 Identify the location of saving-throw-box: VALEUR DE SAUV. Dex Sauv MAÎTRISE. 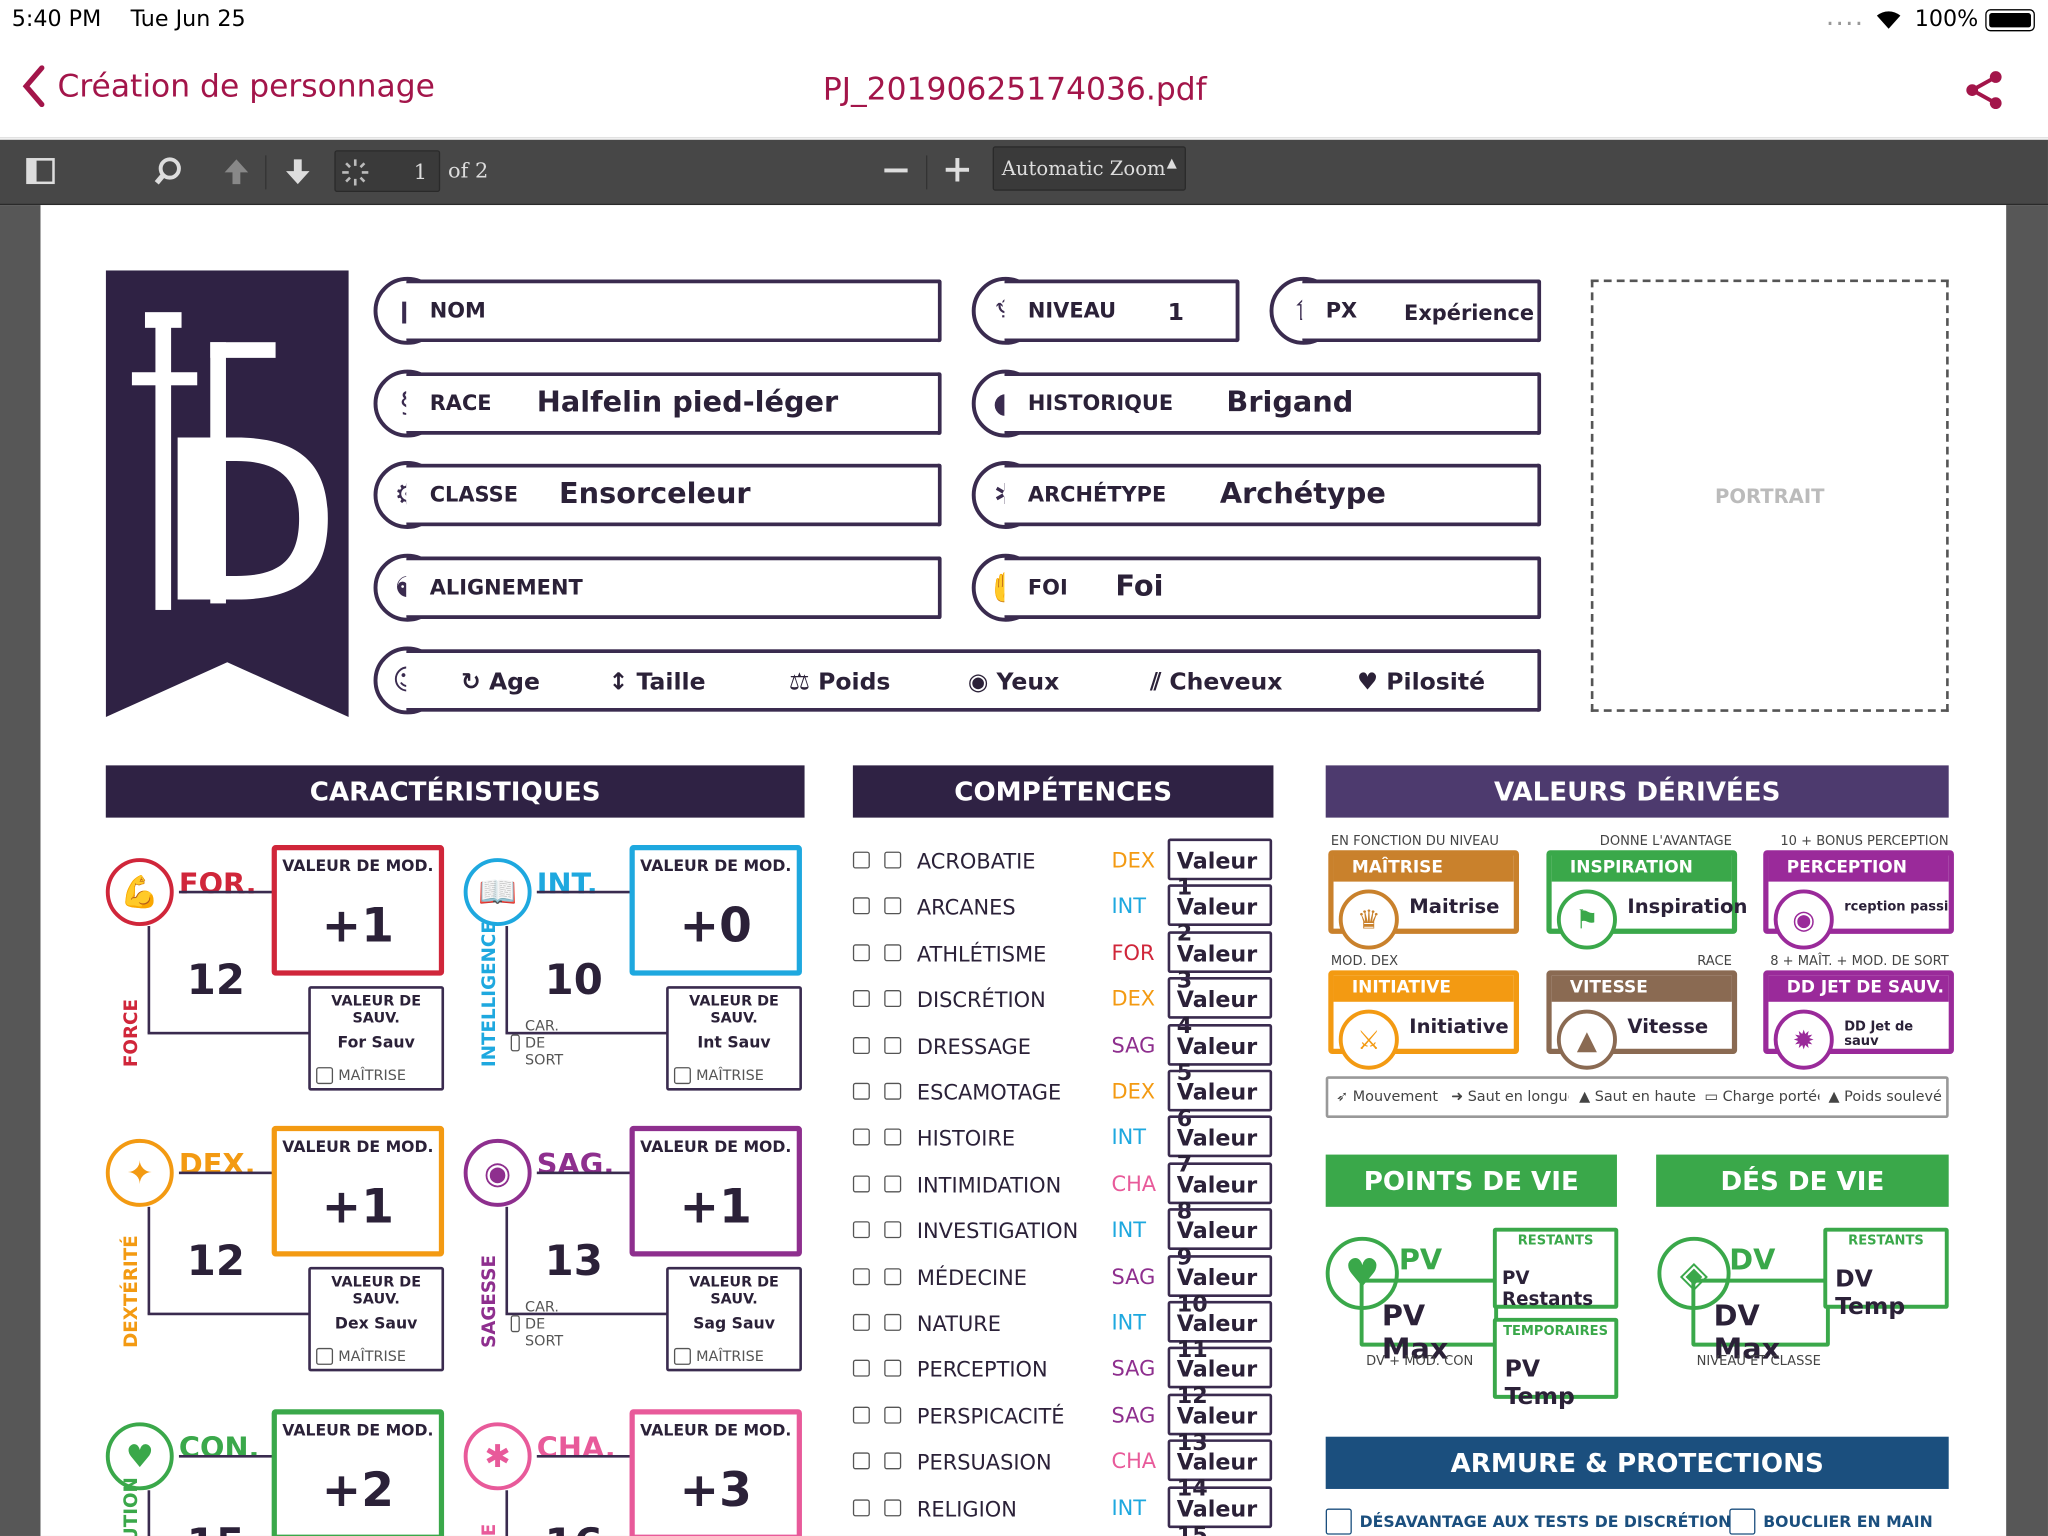
(376, 1319).